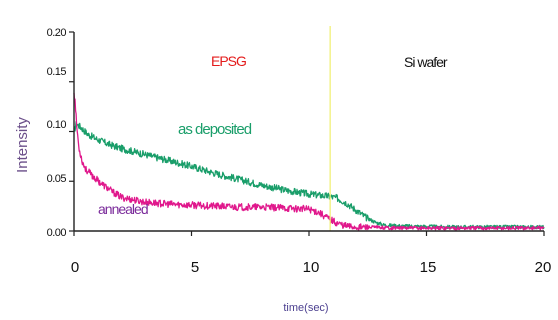 The width and height of the screenshot is (558, 320). What do you see at coordinates (311, 267) in the screenshot?
I see `x-tick-label-2: 10` at bounding box center [311, 267].